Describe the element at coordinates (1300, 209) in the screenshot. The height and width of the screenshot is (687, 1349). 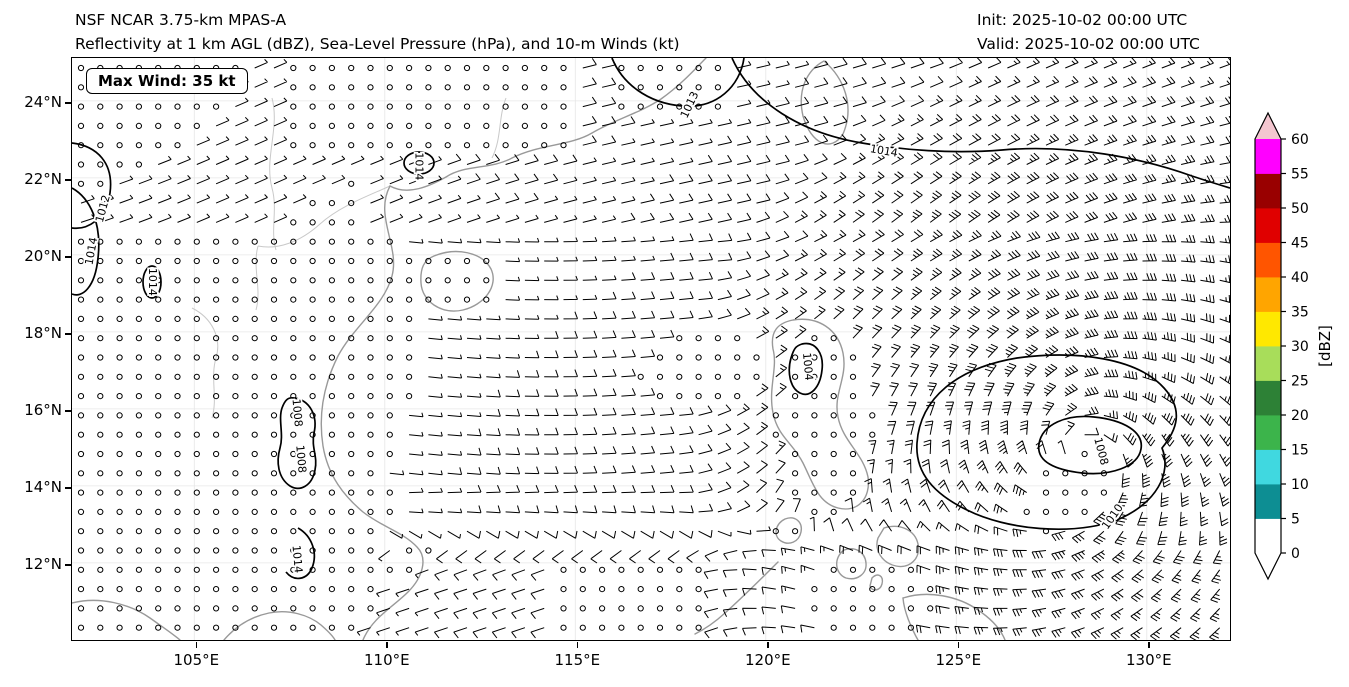
I see `colorbar-tick-label: 50` at that location.